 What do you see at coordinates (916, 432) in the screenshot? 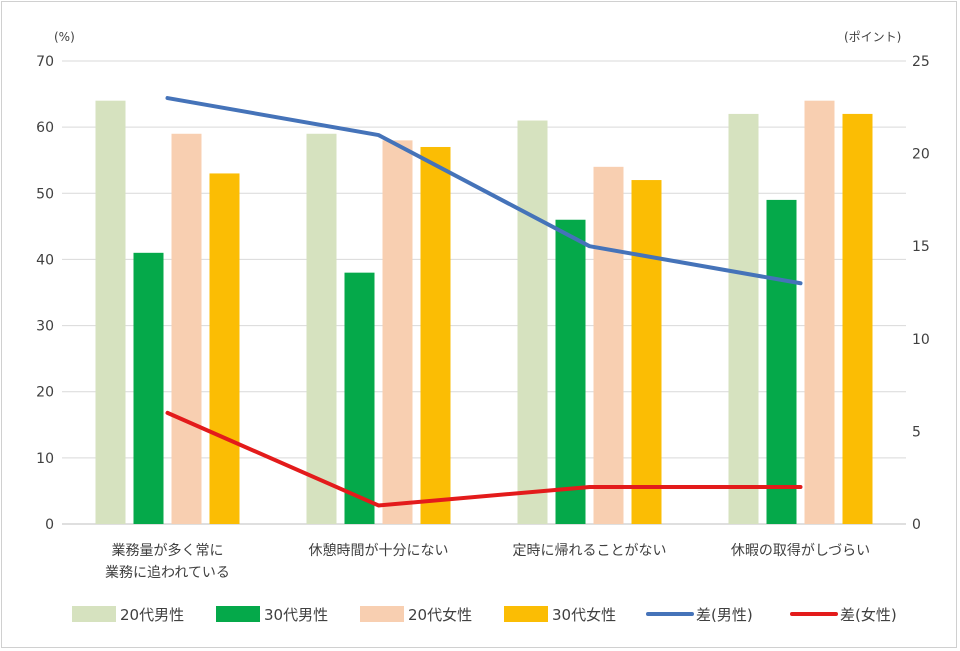
I see `right-tick-label: 5` at bounding box center [916, 432].